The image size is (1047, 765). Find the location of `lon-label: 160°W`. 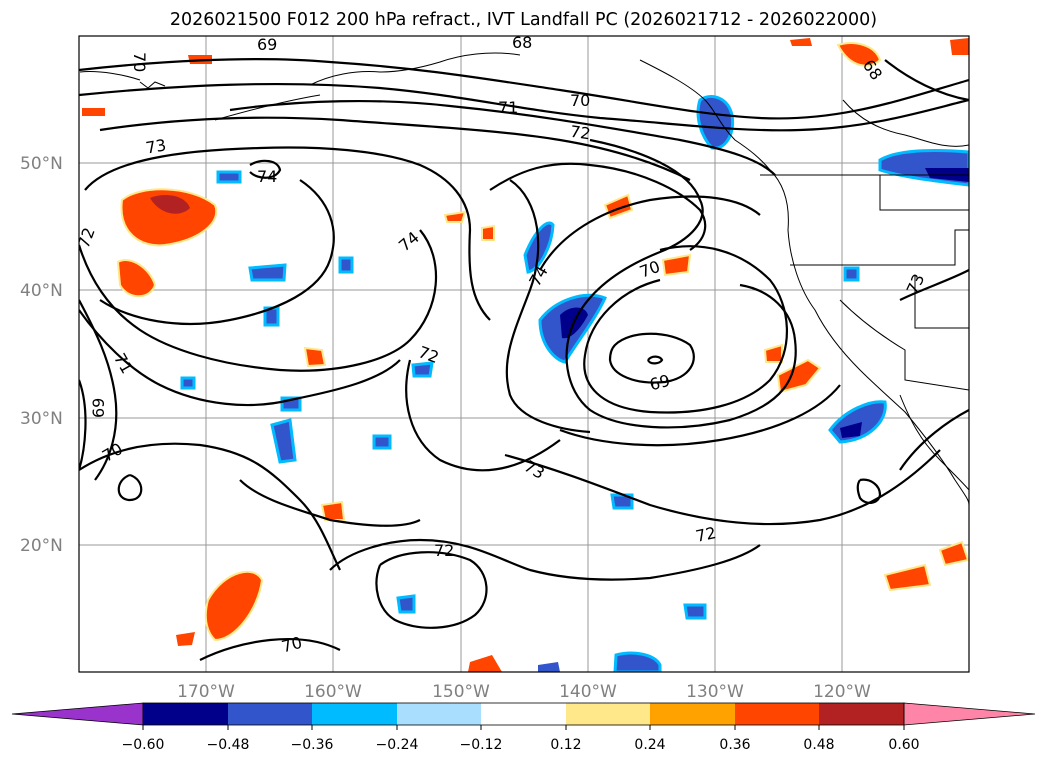

lon-label: 160°W is located at coordinates (333, 692).